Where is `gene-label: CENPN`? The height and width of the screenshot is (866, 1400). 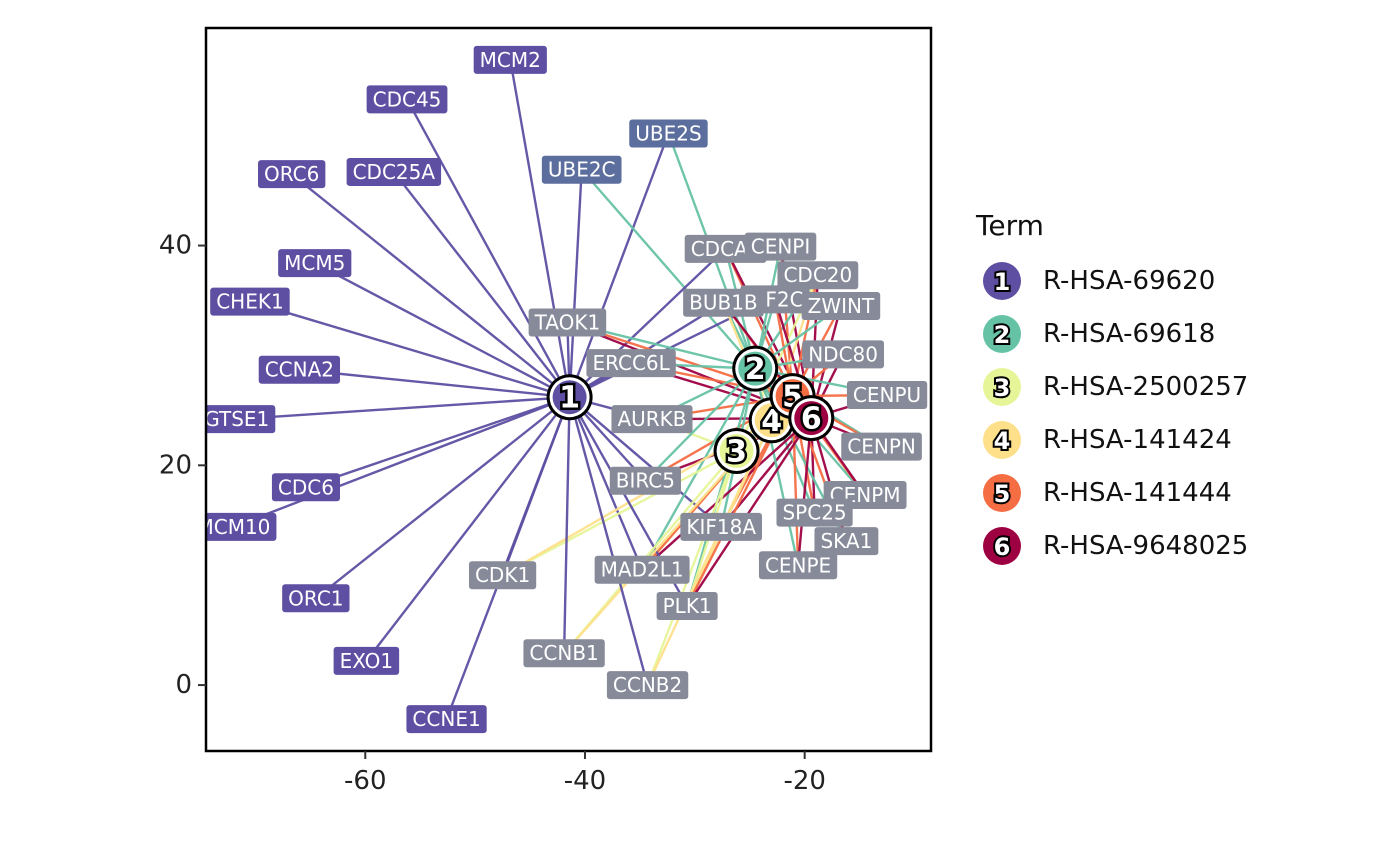 gene-label: CENPN is located at coordinates (881, 447).